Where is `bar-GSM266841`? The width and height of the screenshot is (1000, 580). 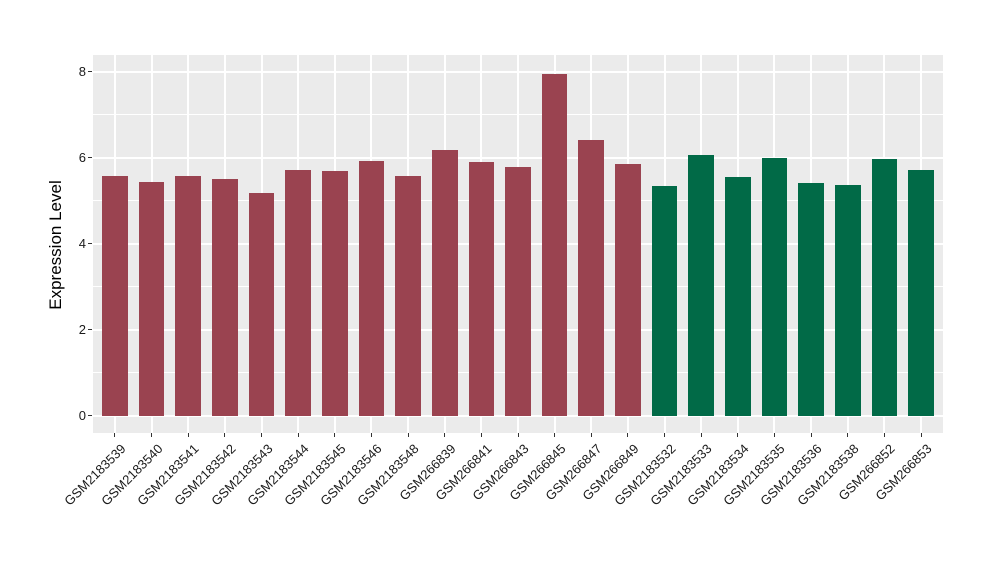
bar-GSM266841 is located at coordinates (481, 288).